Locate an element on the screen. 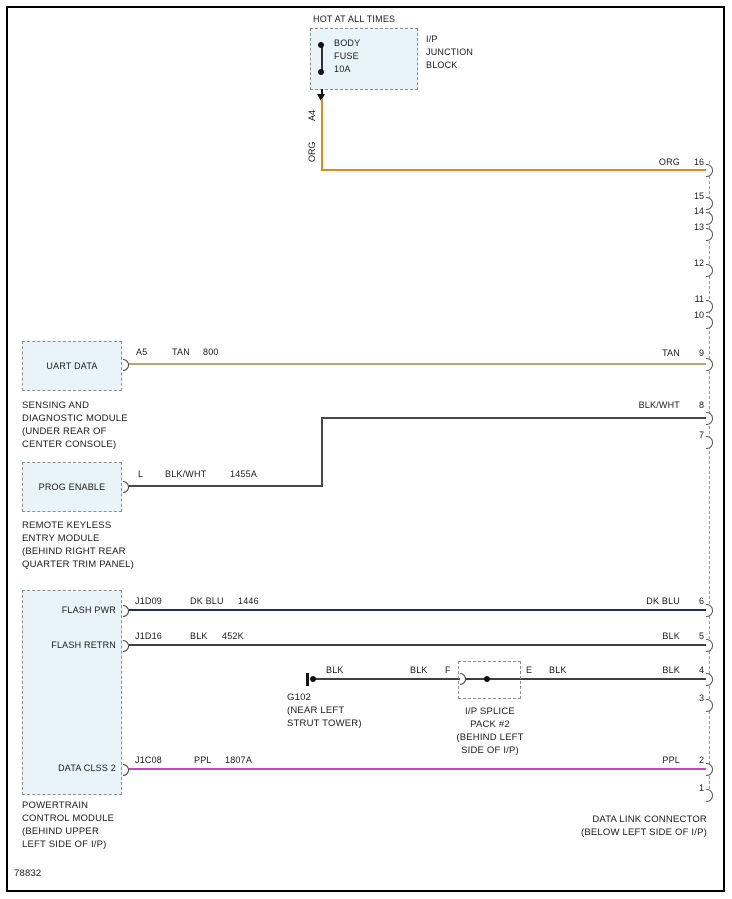 The width and height of the screenshot is (732, 899). fuse-pin-label: A4 is located at coordinates (312, 115).